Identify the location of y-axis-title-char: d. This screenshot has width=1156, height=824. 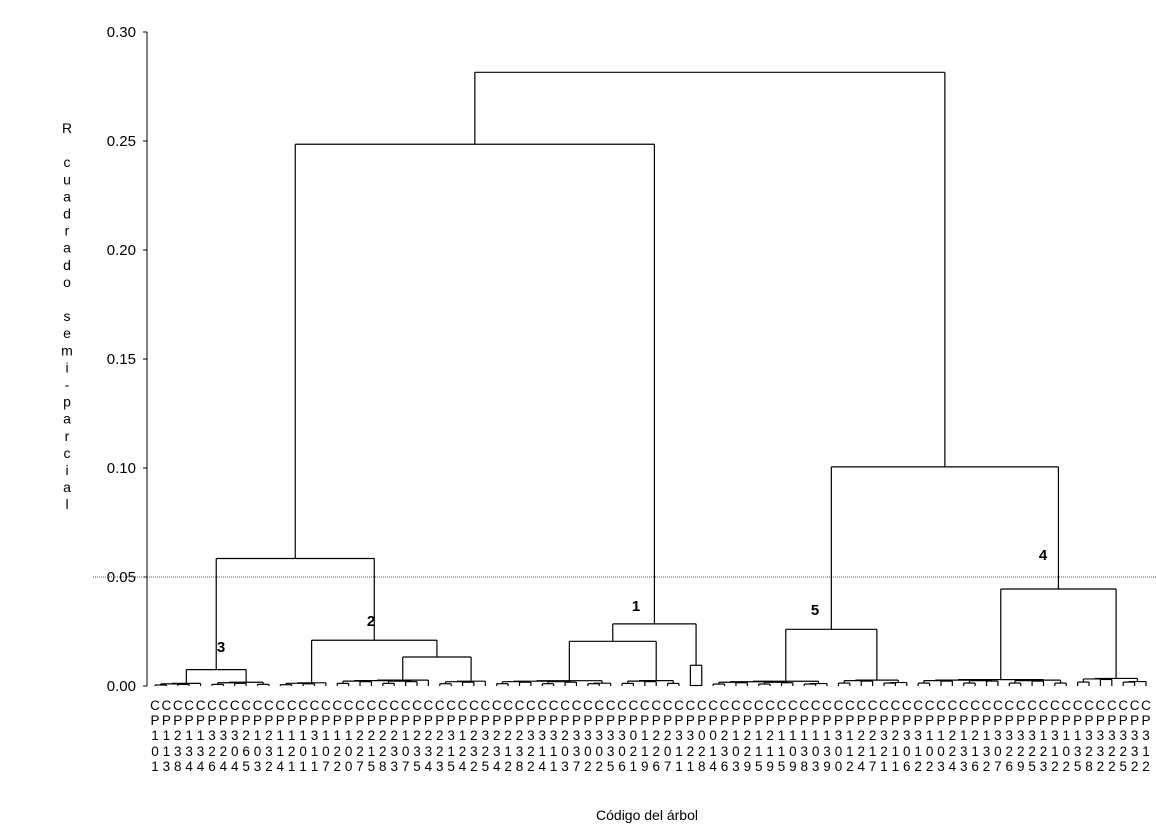
(67, 214).